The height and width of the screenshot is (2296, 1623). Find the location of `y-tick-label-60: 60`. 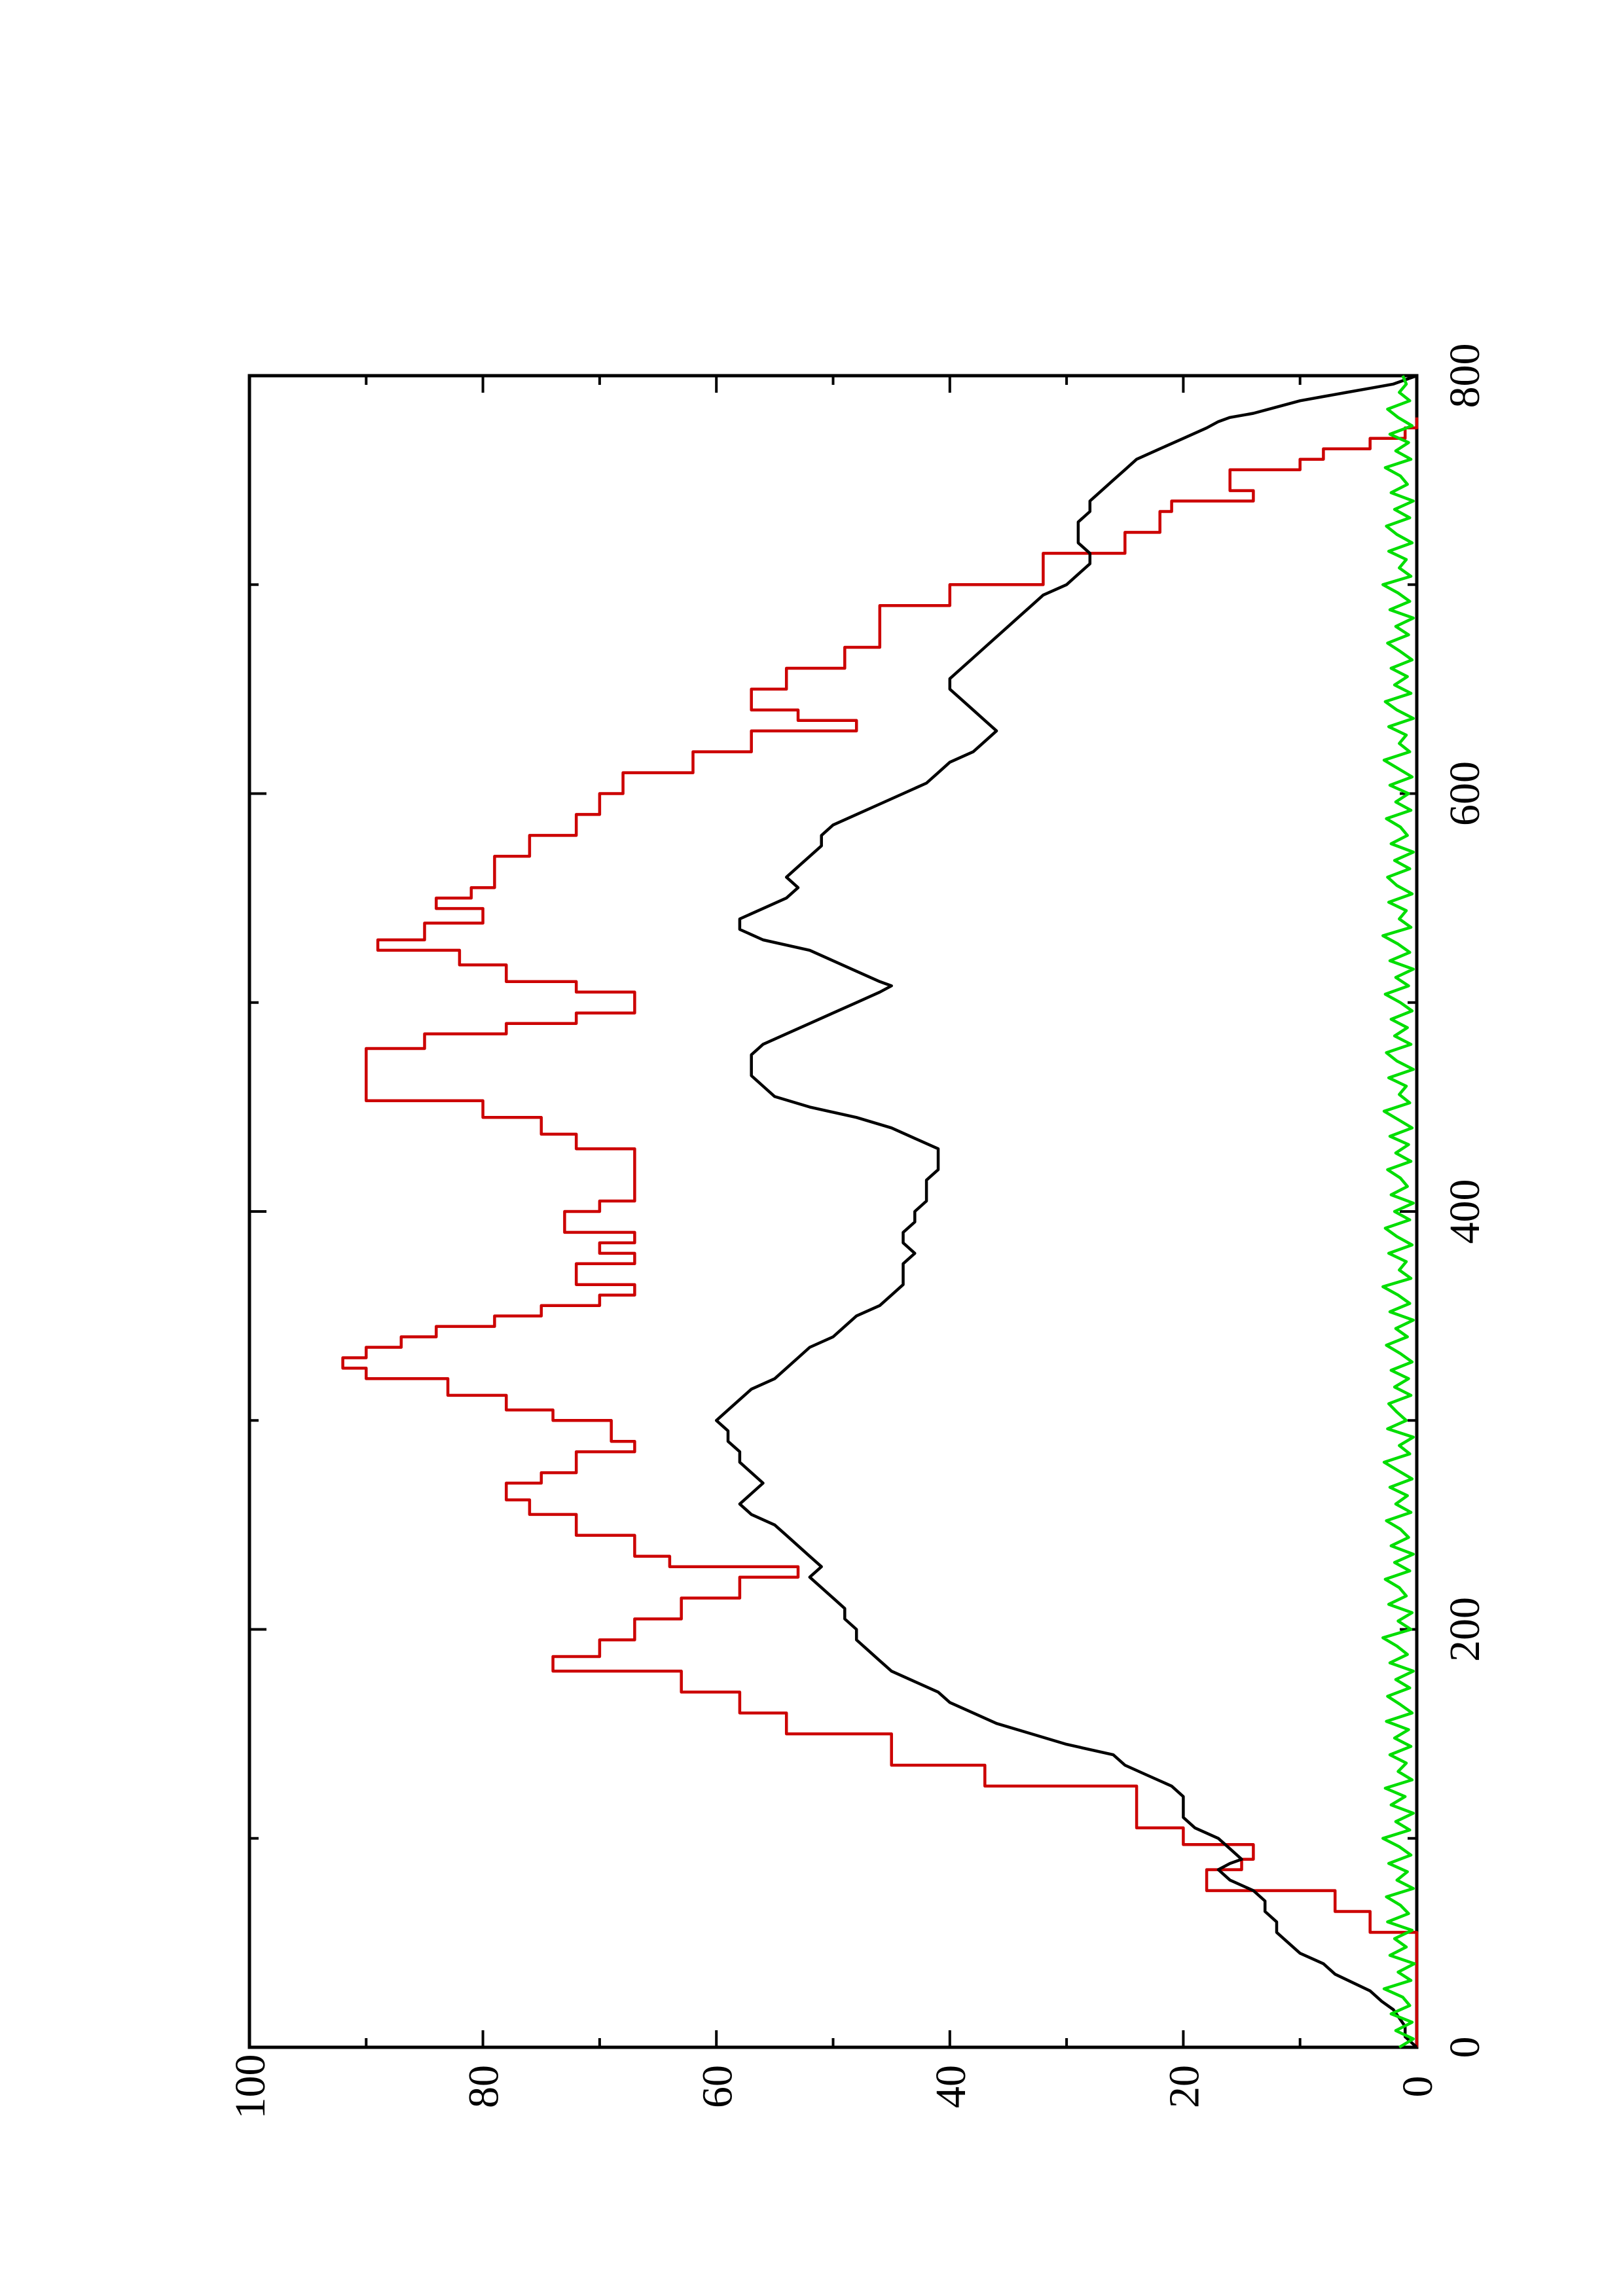

y-tick-label-60: 60 is located at coordinates (717, 2086).